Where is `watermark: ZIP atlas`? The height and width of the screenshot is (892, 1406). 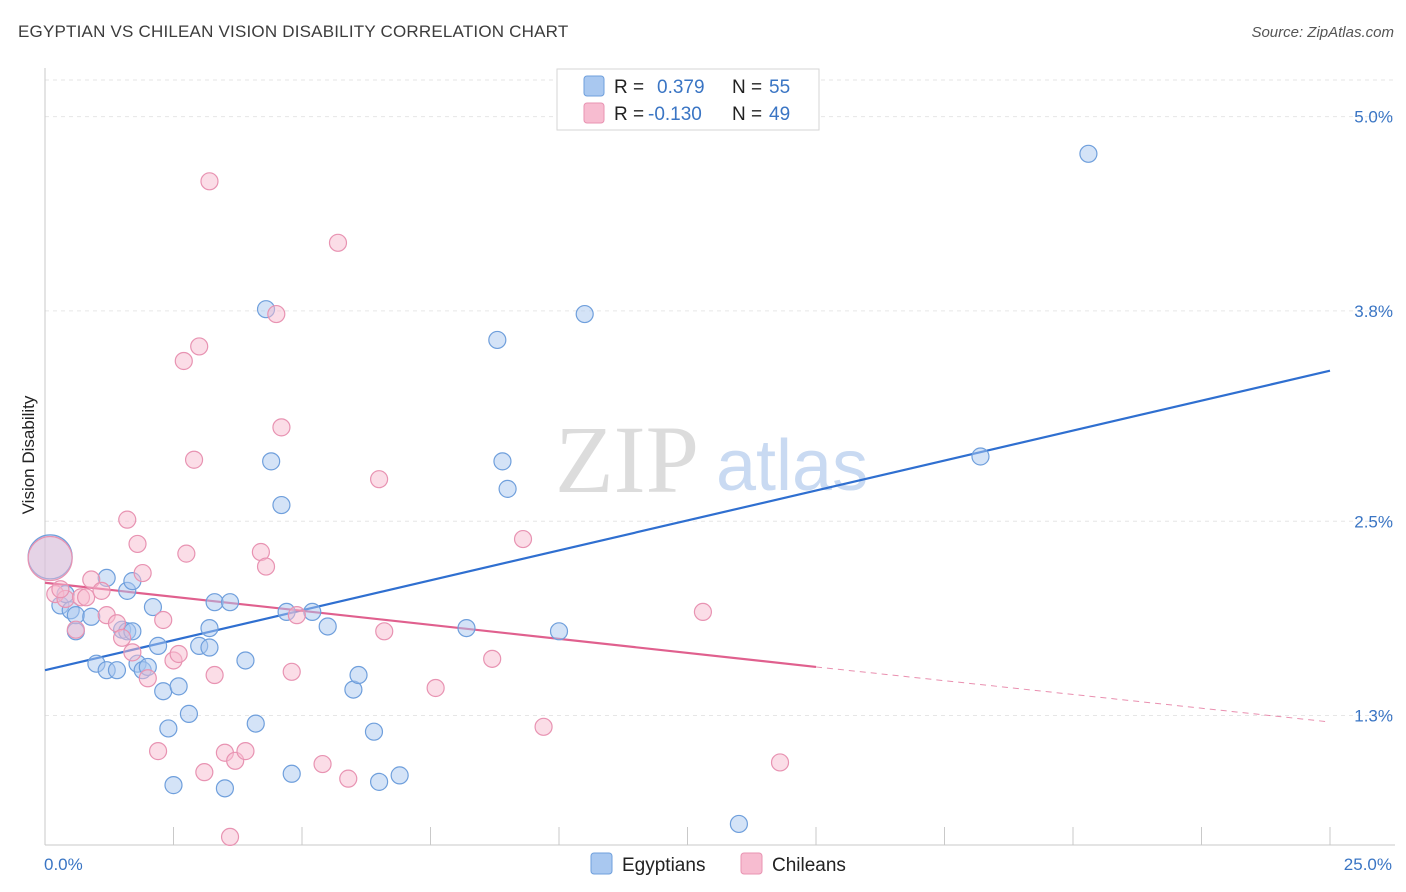
watermark: ZIP atlas is located at coordinates (711, 459).